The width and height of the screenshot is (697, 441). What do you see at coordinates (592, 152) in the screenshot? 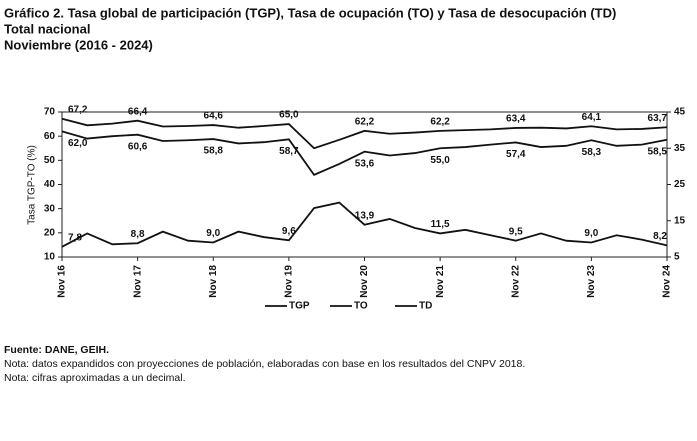
I see `data-label: 58,3` at bounding box center [592, 152].